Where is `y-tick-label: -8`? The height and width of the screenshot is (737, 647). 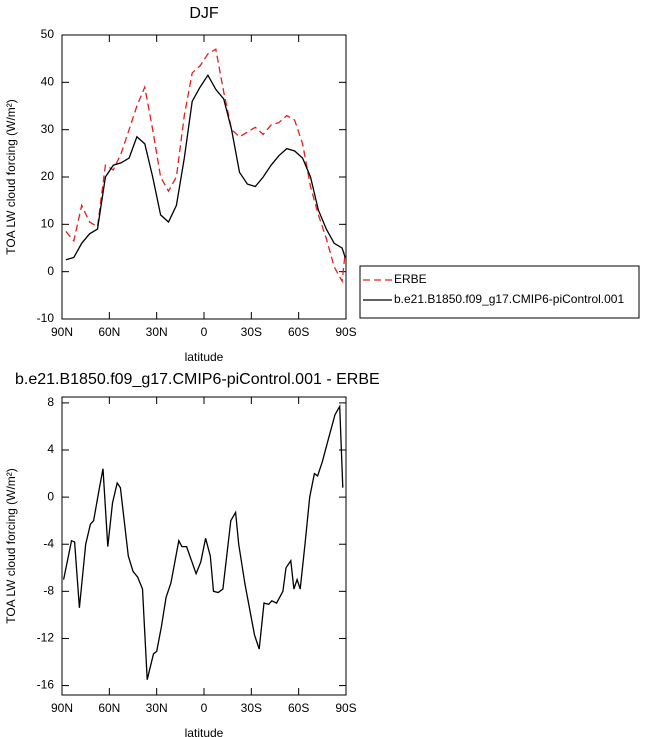 y-tick-label: -8 is located at coordinates (48, 591).